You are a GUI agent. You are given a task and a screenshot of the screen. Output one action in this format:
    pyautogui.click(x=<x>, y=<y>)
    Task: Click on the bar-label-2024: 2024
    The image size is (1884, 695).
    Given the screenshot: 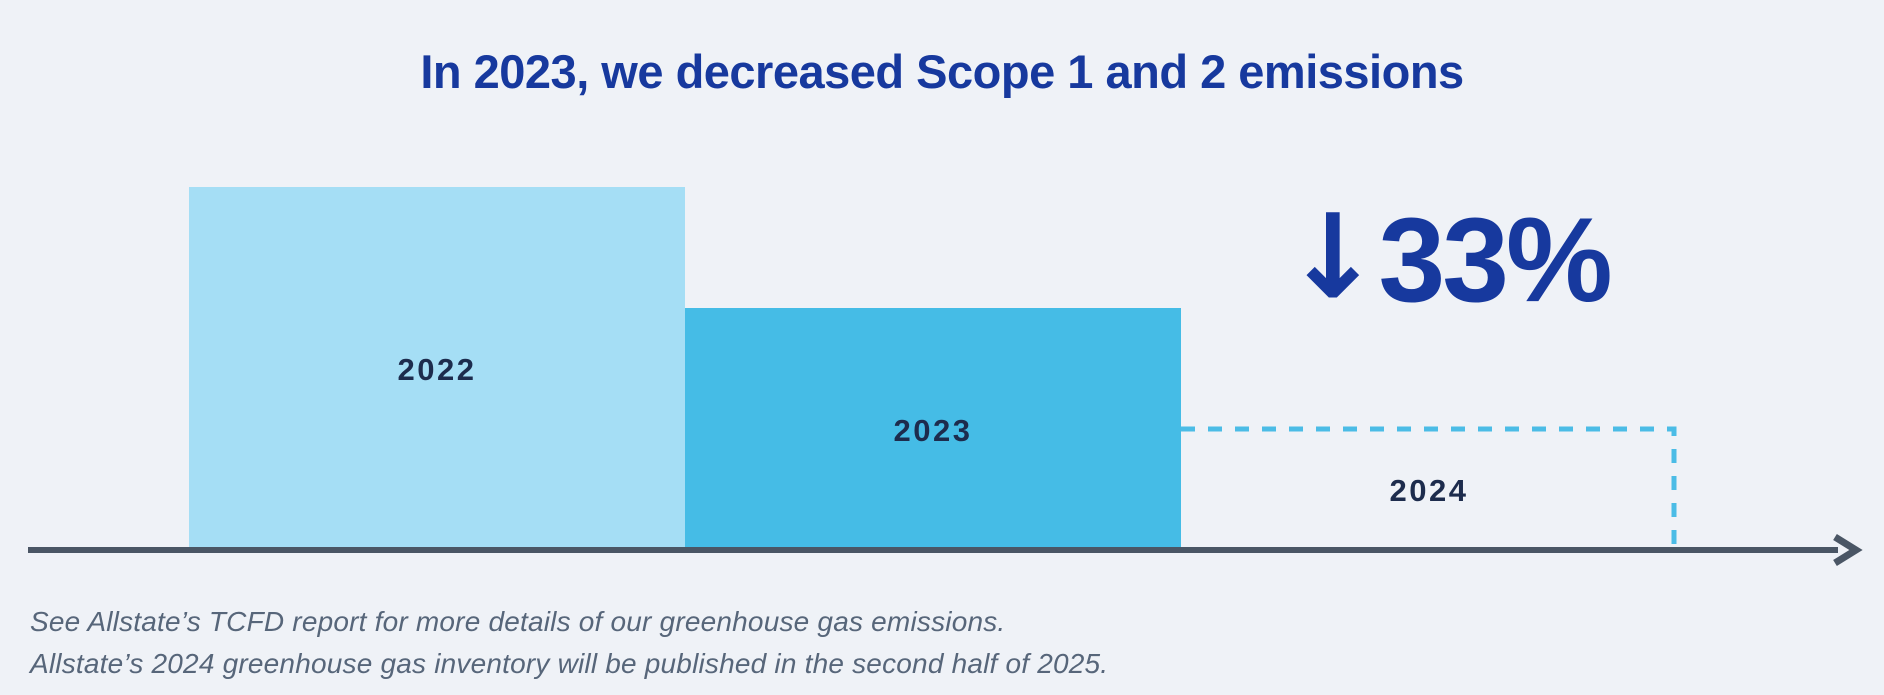 What is the action you would take?
    pyautogui.click(x=1429, y=490)
    